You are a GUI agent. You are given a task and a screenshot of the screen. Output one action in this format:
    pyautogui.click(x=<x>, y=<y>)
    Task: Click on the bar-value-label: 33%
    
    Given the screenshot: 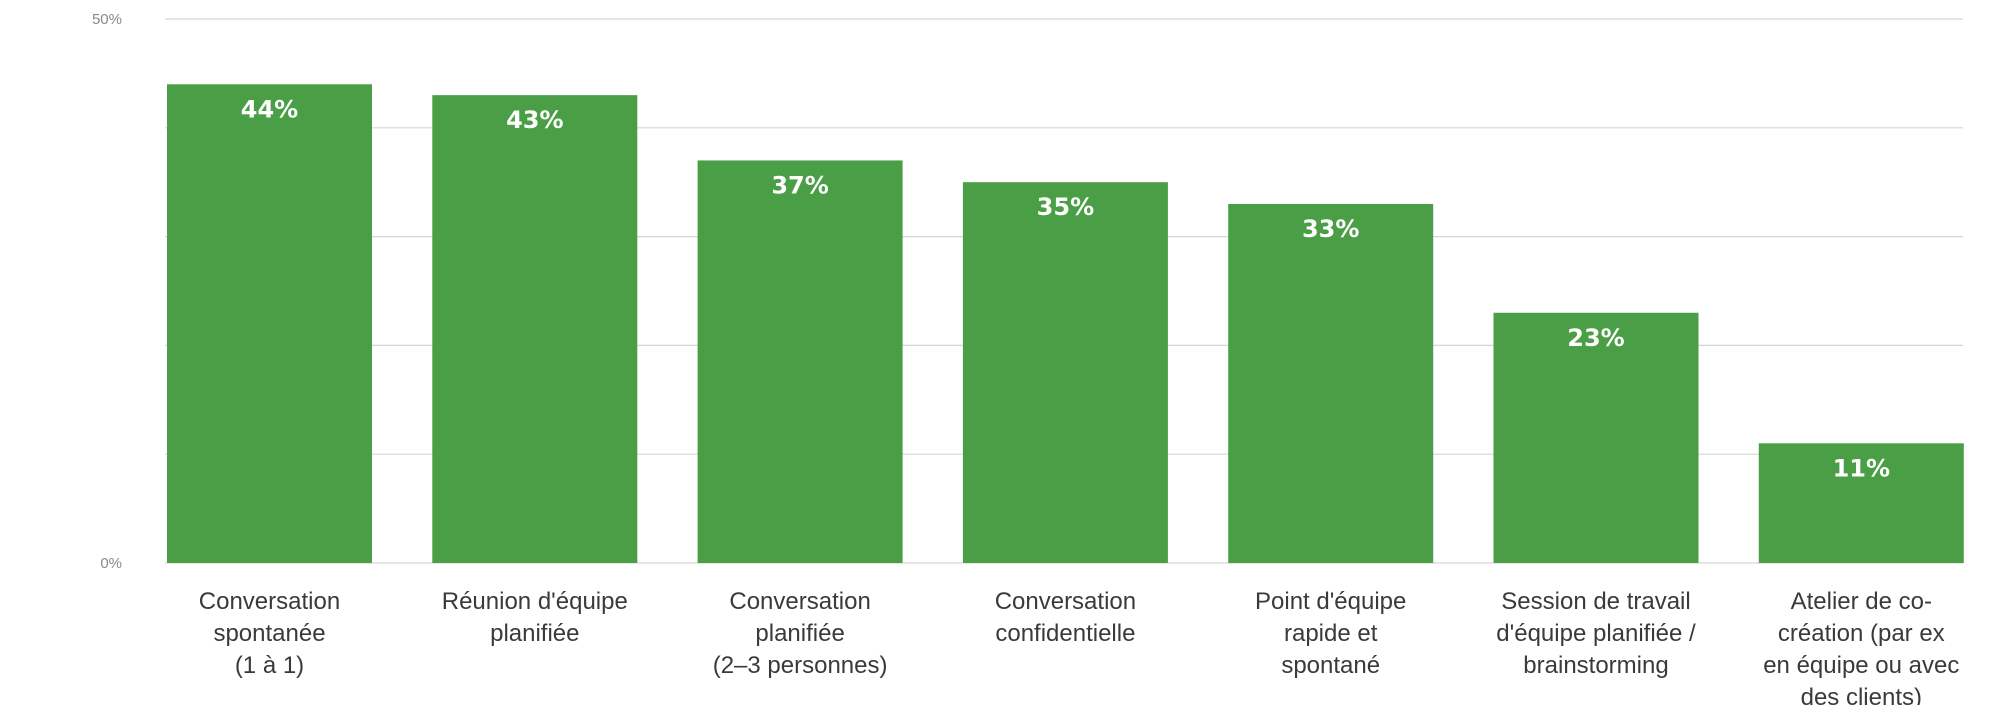 What is the action you would take?
    pyautogui.click(x=1330, y=229)
    